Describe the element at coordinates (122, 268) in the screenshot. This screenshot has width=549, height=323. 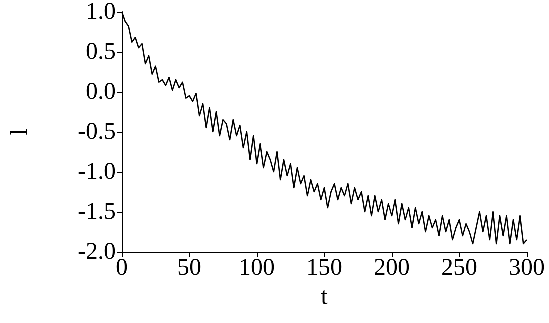
I see `x-tick-label: 0` at that location.